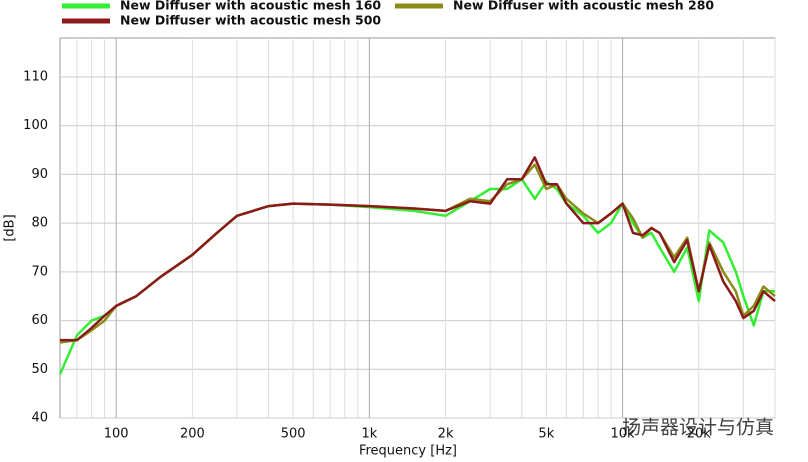 This screenshot has width=808, height=462. What do you see at coordinates (39, 320) in the screenshot?
I see `y-tick-label: 60` at bounding box center [39, 320].